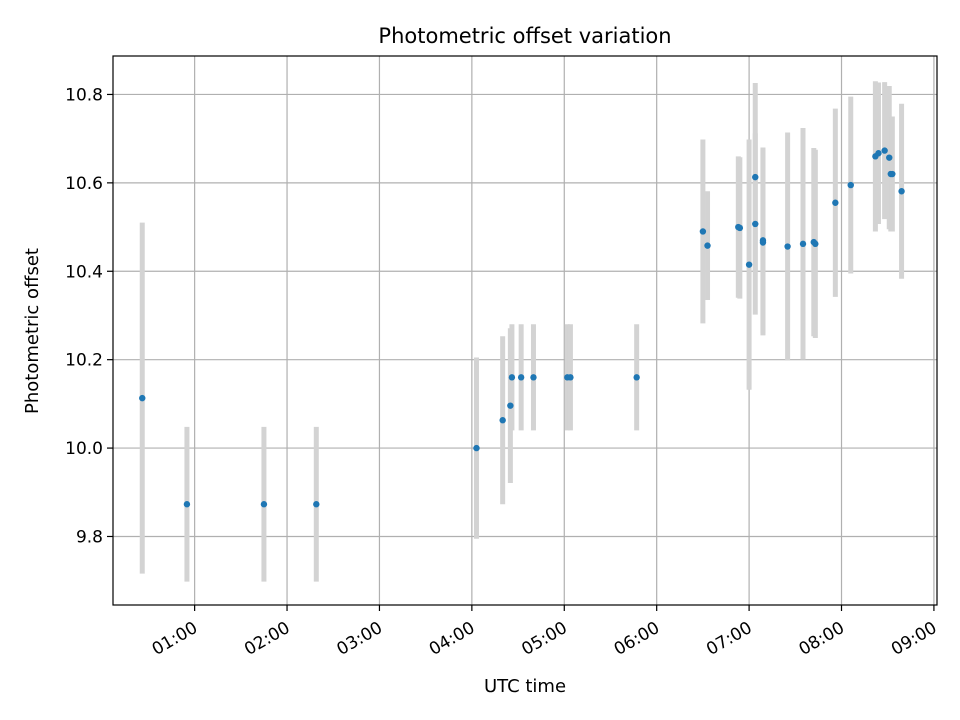 The image size is (960, 720). Describe the element at coordinates (89, 316) in the screenshot. I see `y-axis-ticks: 9.8 10.0 10.2 10.4 10.6 10.8` at that location.